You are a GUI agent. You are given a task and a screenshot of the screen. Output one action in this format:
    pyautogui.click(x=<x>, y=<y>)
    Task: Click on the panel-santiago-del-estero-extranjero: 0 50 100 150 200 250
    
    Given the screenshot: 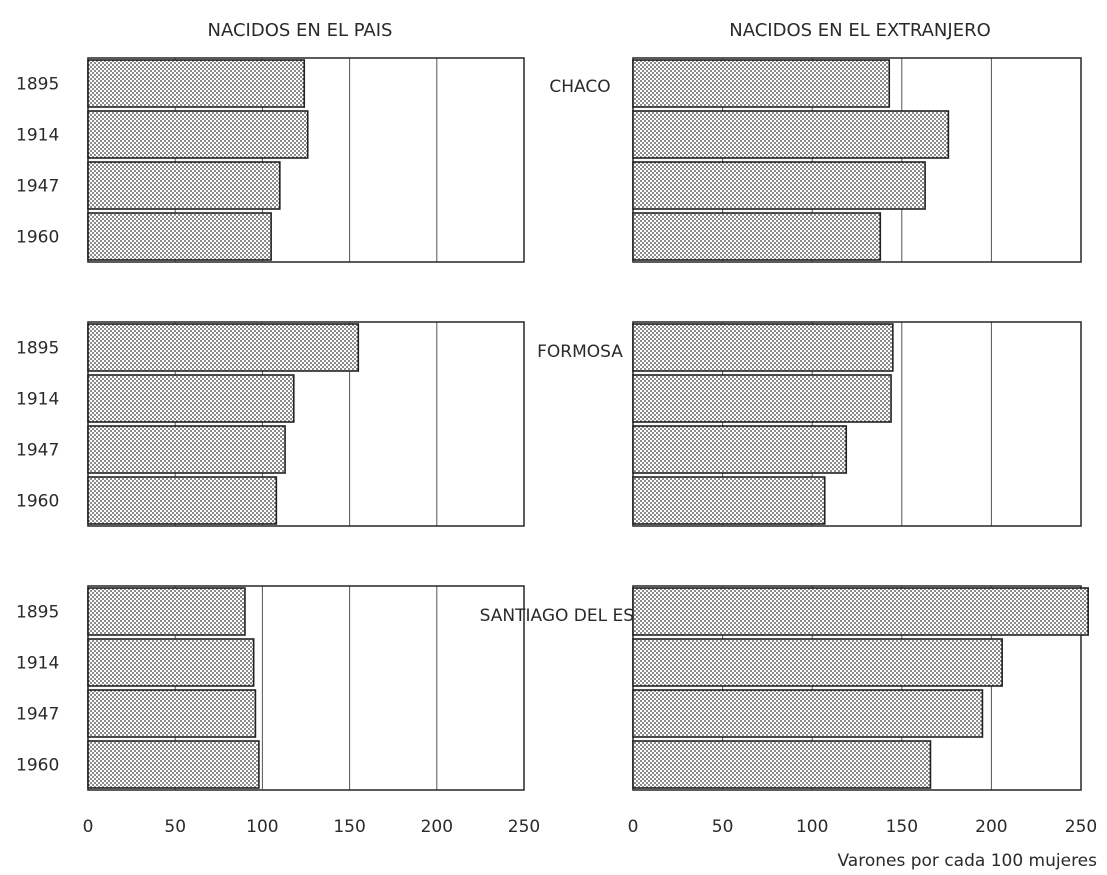 What is the action you would take?
    pyautogui.click(x=862, y=711)
    